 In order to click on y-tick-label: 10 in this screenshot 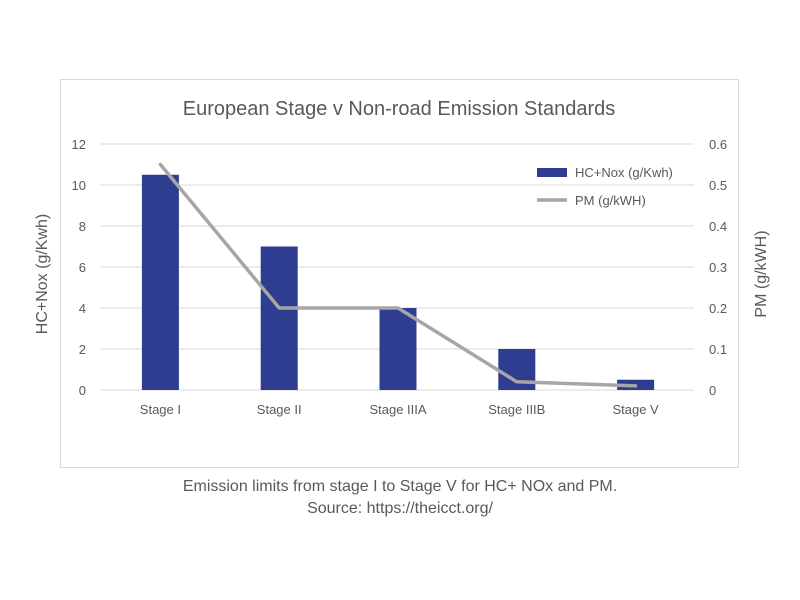, I will do `click(79, 185)`.